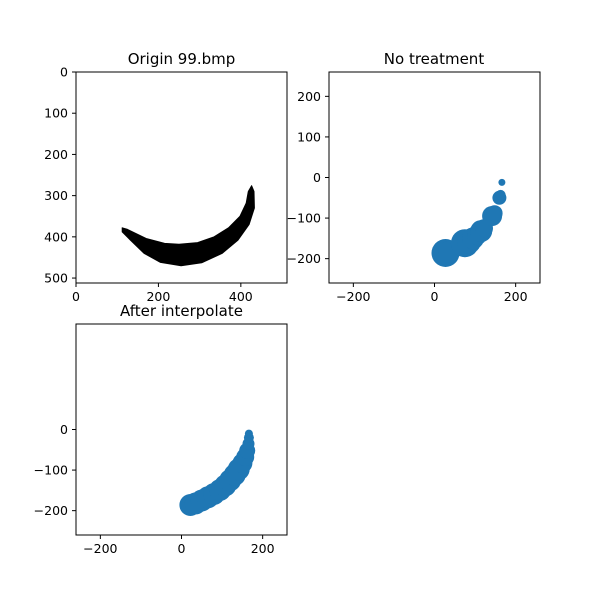 The height and width of the screenshot is (600, 600). What do you see at coordinates (182, 59) in the screenshot?
I see `subplot-title: Origin 99.bmp` at bounding box center [182, 59].